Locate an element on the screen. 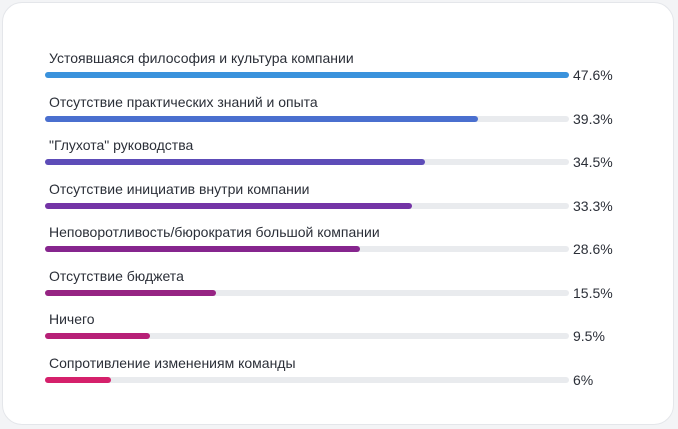 This screenshot has width=678, height=429. bar-label: Сопротивление изменениям команды is located at coordinates (172, 363).